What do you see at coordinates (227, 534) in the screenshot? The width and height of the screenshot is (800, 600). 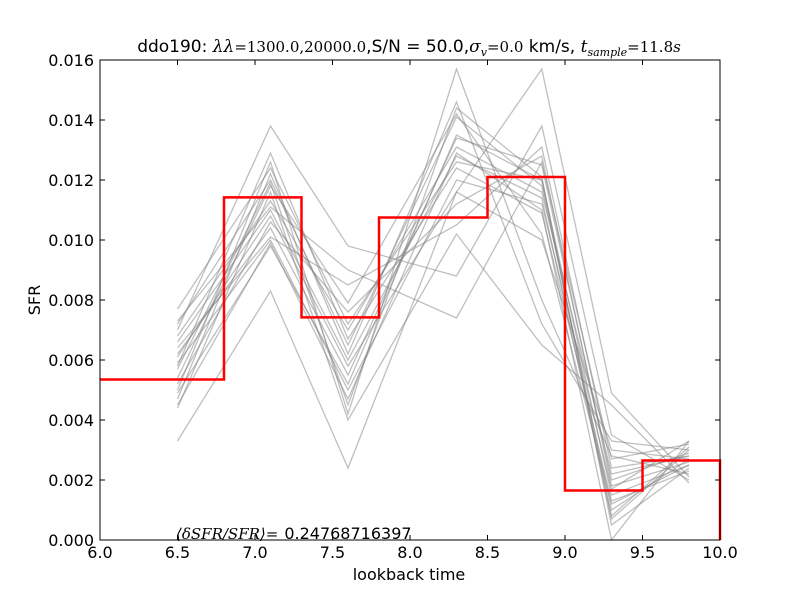 I see `annotation-math: ⟨δSFR/SFR⟩=` at bounding box center [227, 534].